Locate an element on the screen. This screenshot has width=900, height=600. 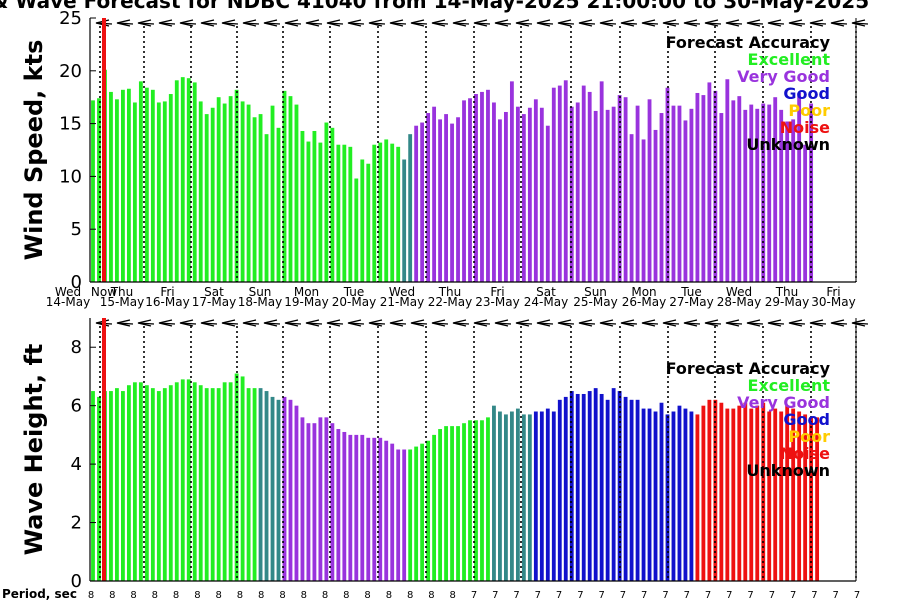
legend-entry-1-1: Very Good is located at coordinates (783, 402).